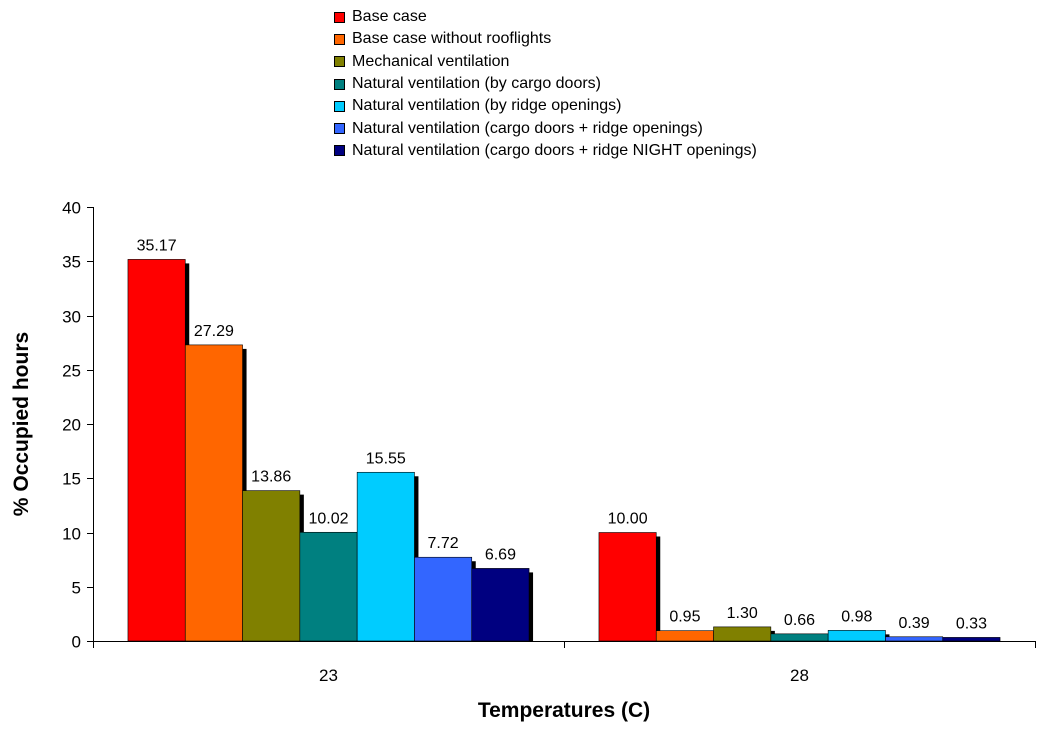  What do you see at coordinates (71, 534) in the screenshot?
I see `y-tick-label: 10` at bounding box center [71, 534].